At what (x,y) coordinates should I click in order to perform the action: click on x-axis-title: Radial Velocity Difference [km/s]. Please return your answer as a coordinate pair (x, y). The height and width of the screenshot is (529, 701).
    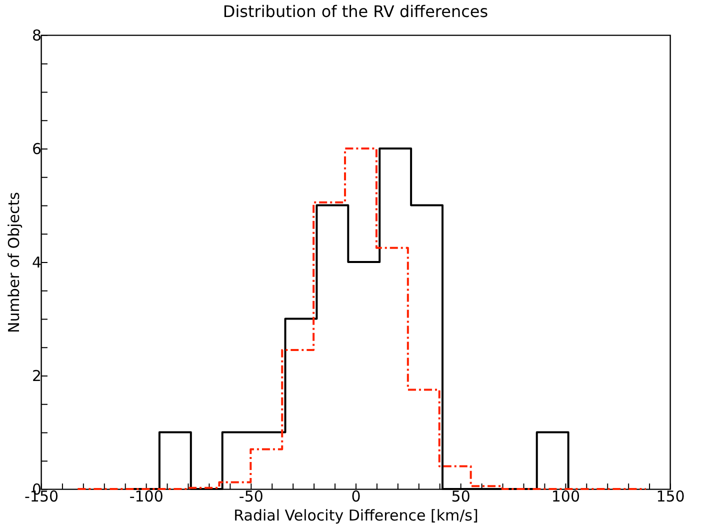
    Looking at the image, I should click on (356, 515).